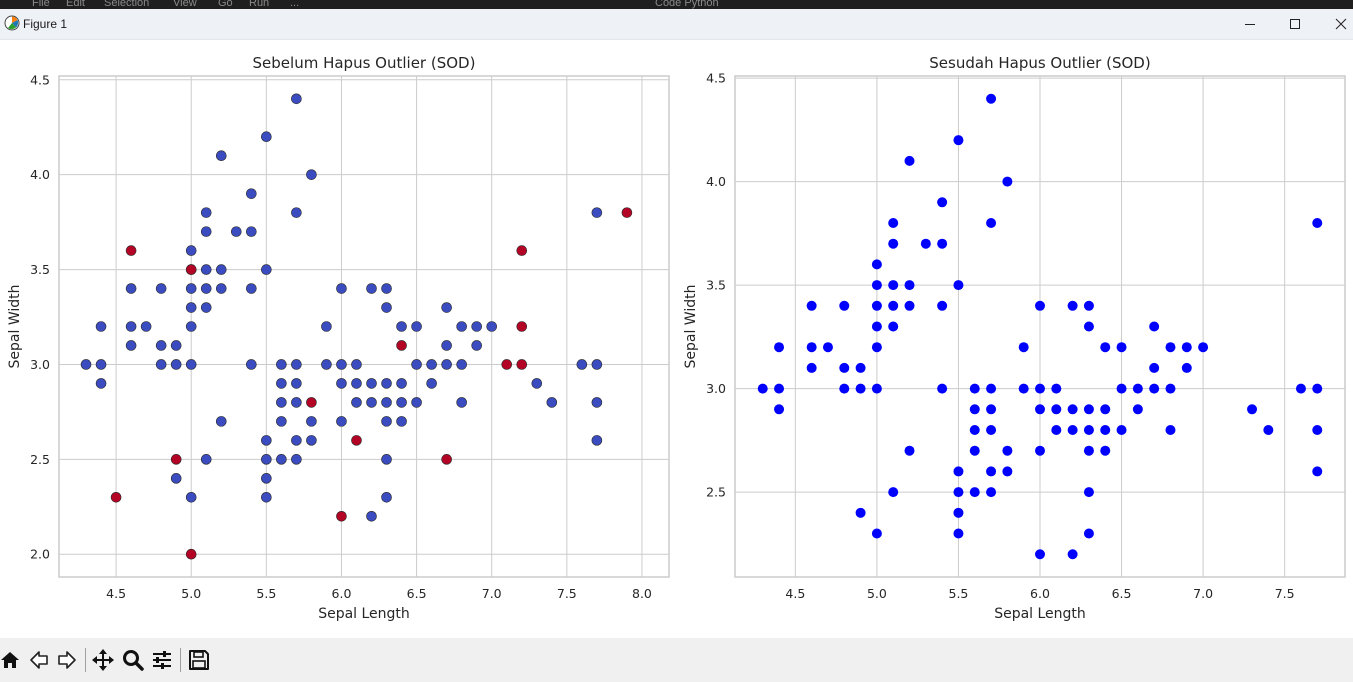  I want to click on matplotlib-logo-icon, so click(12, 23).